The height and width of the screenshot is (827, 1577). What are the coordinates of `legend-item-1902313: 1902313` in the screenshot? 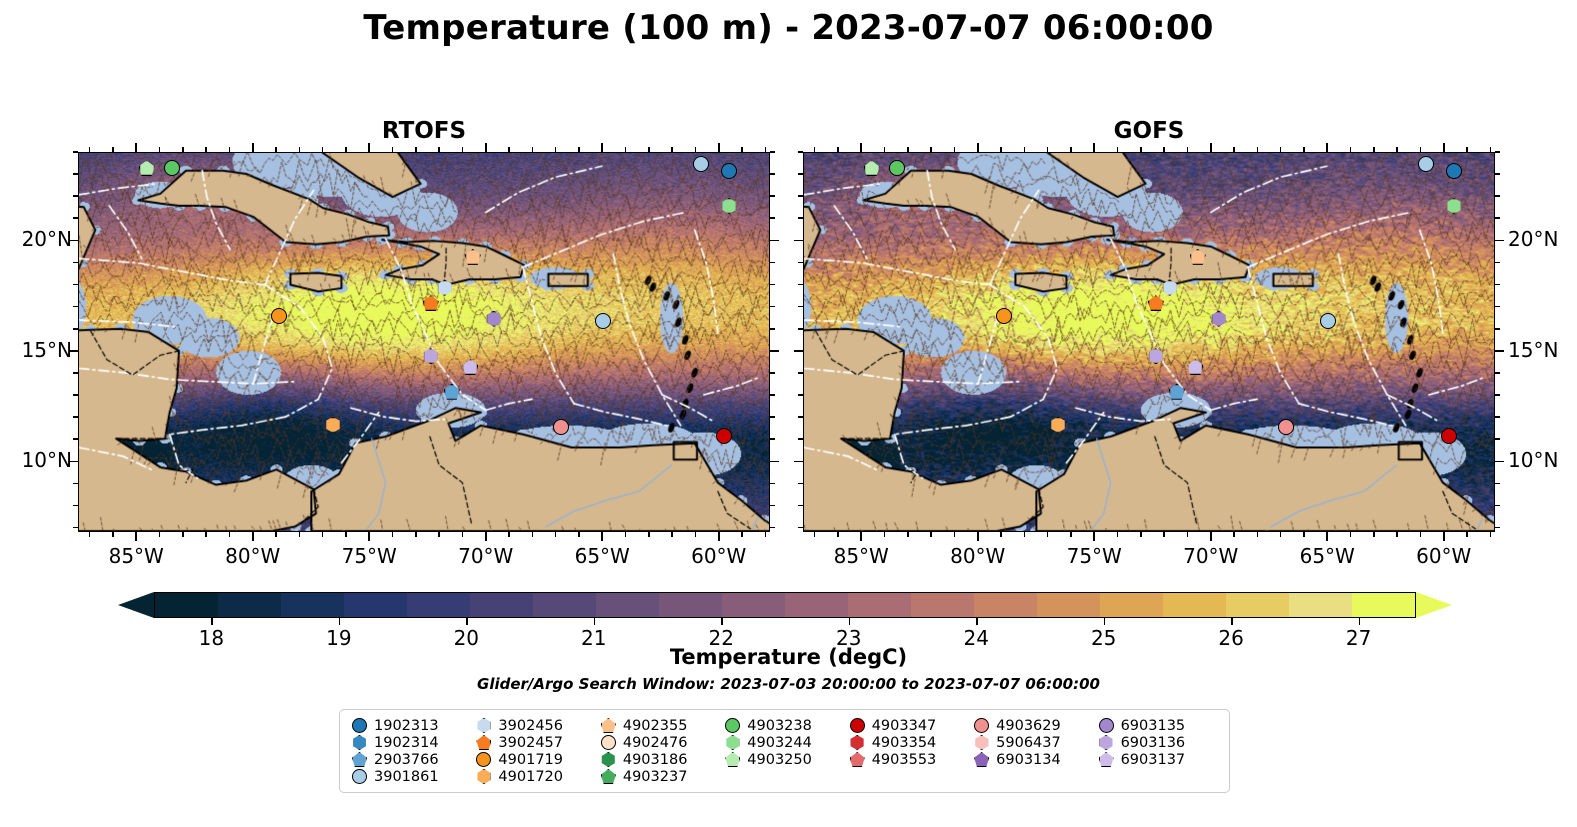 It's located at (412, 725).